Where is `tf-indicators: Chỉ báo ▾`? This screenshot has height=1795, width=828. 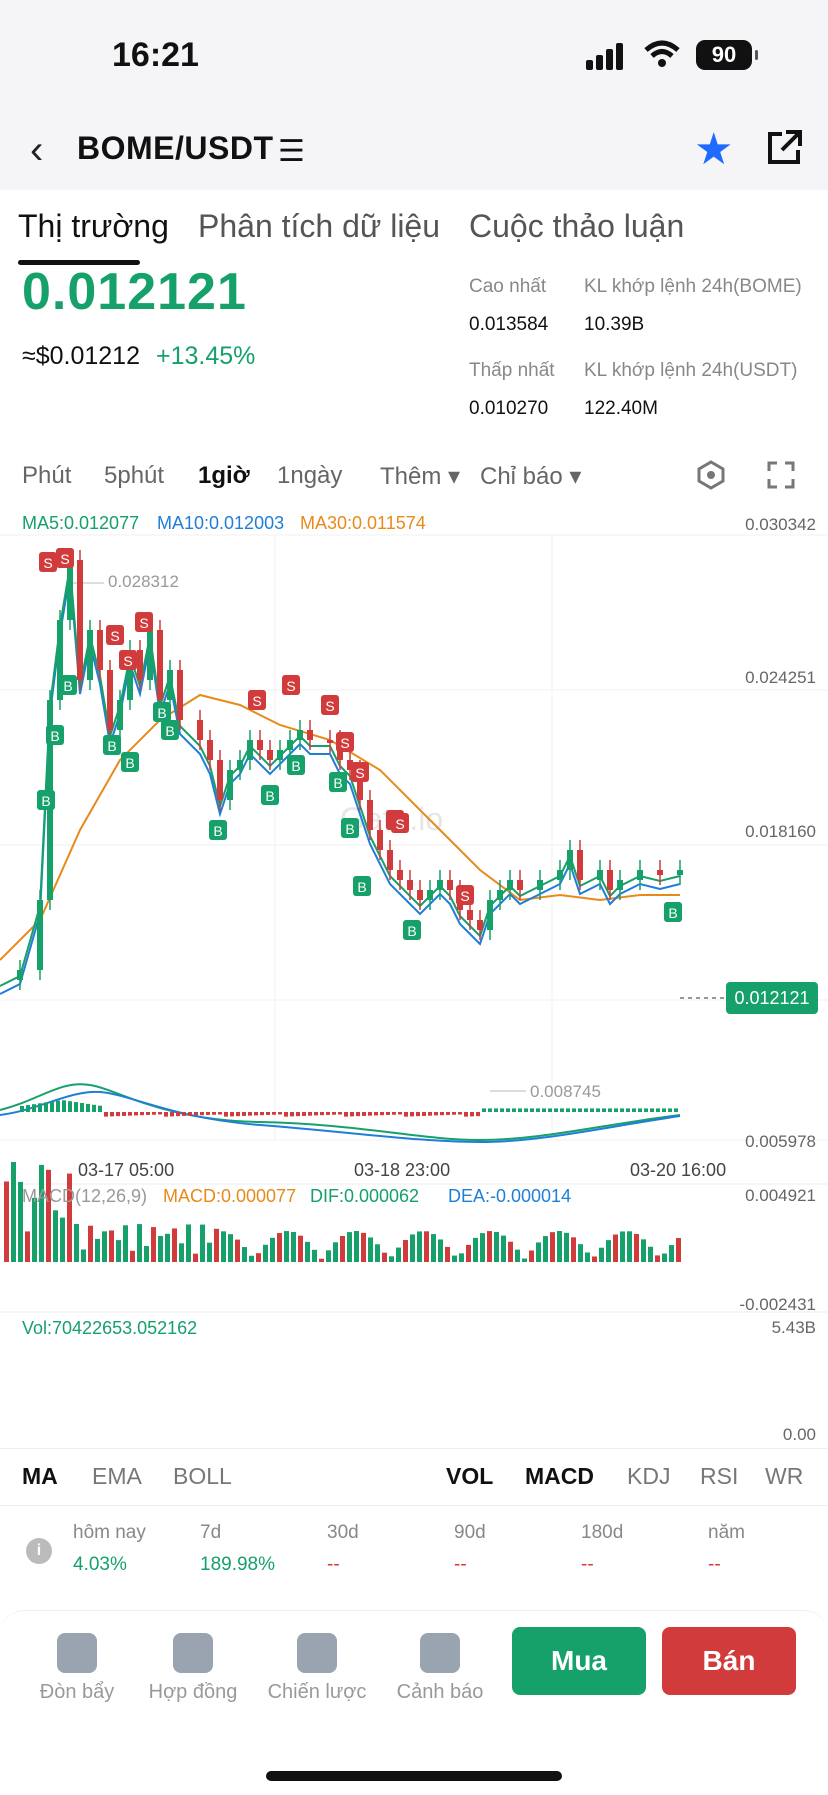
tf-indicators: Chỉ báo ▾ is located at coordinates (531, 476).